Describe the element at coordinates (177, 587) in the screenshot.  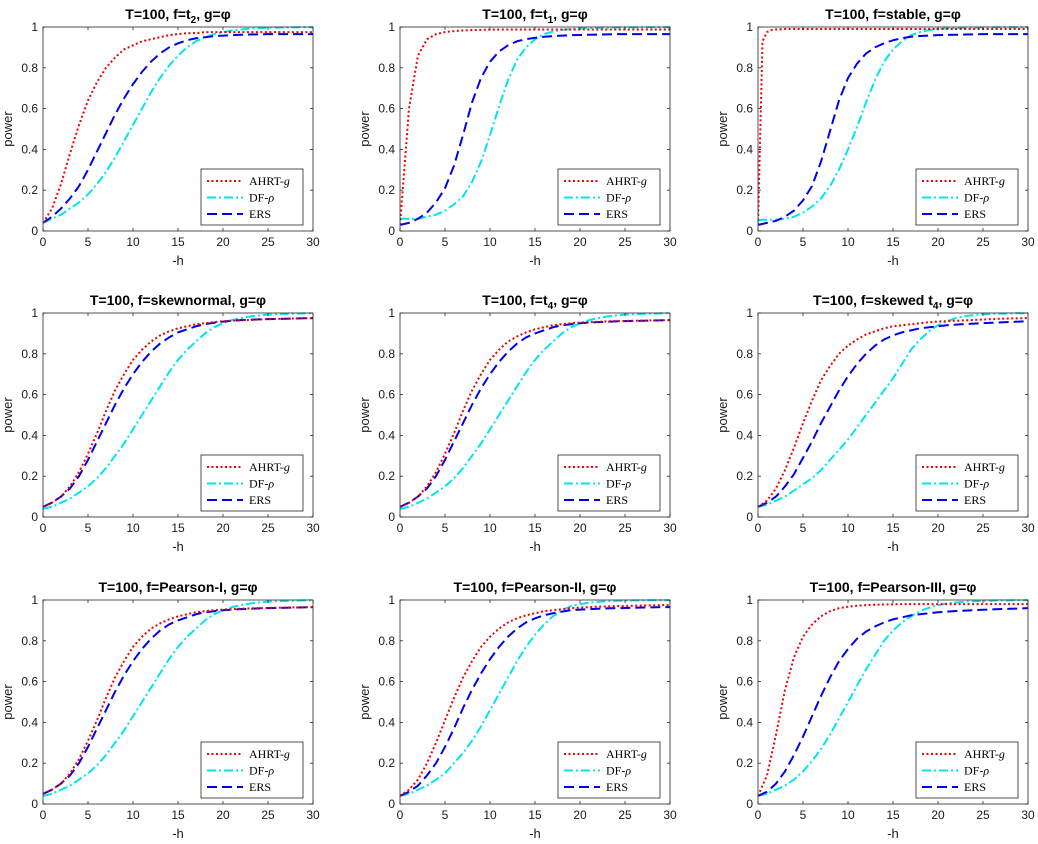
I see `panel-title: T=100, f=Pearson-I, g=φ` at that location.